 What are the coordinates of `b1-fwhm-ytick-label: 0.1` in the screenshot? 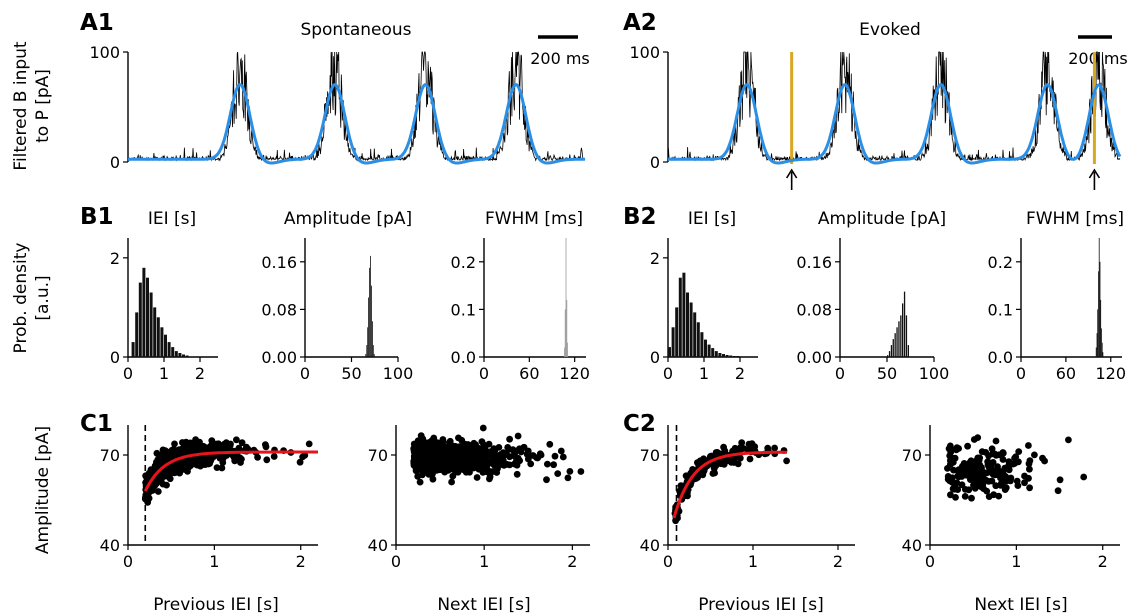 It's located at (463, 309).